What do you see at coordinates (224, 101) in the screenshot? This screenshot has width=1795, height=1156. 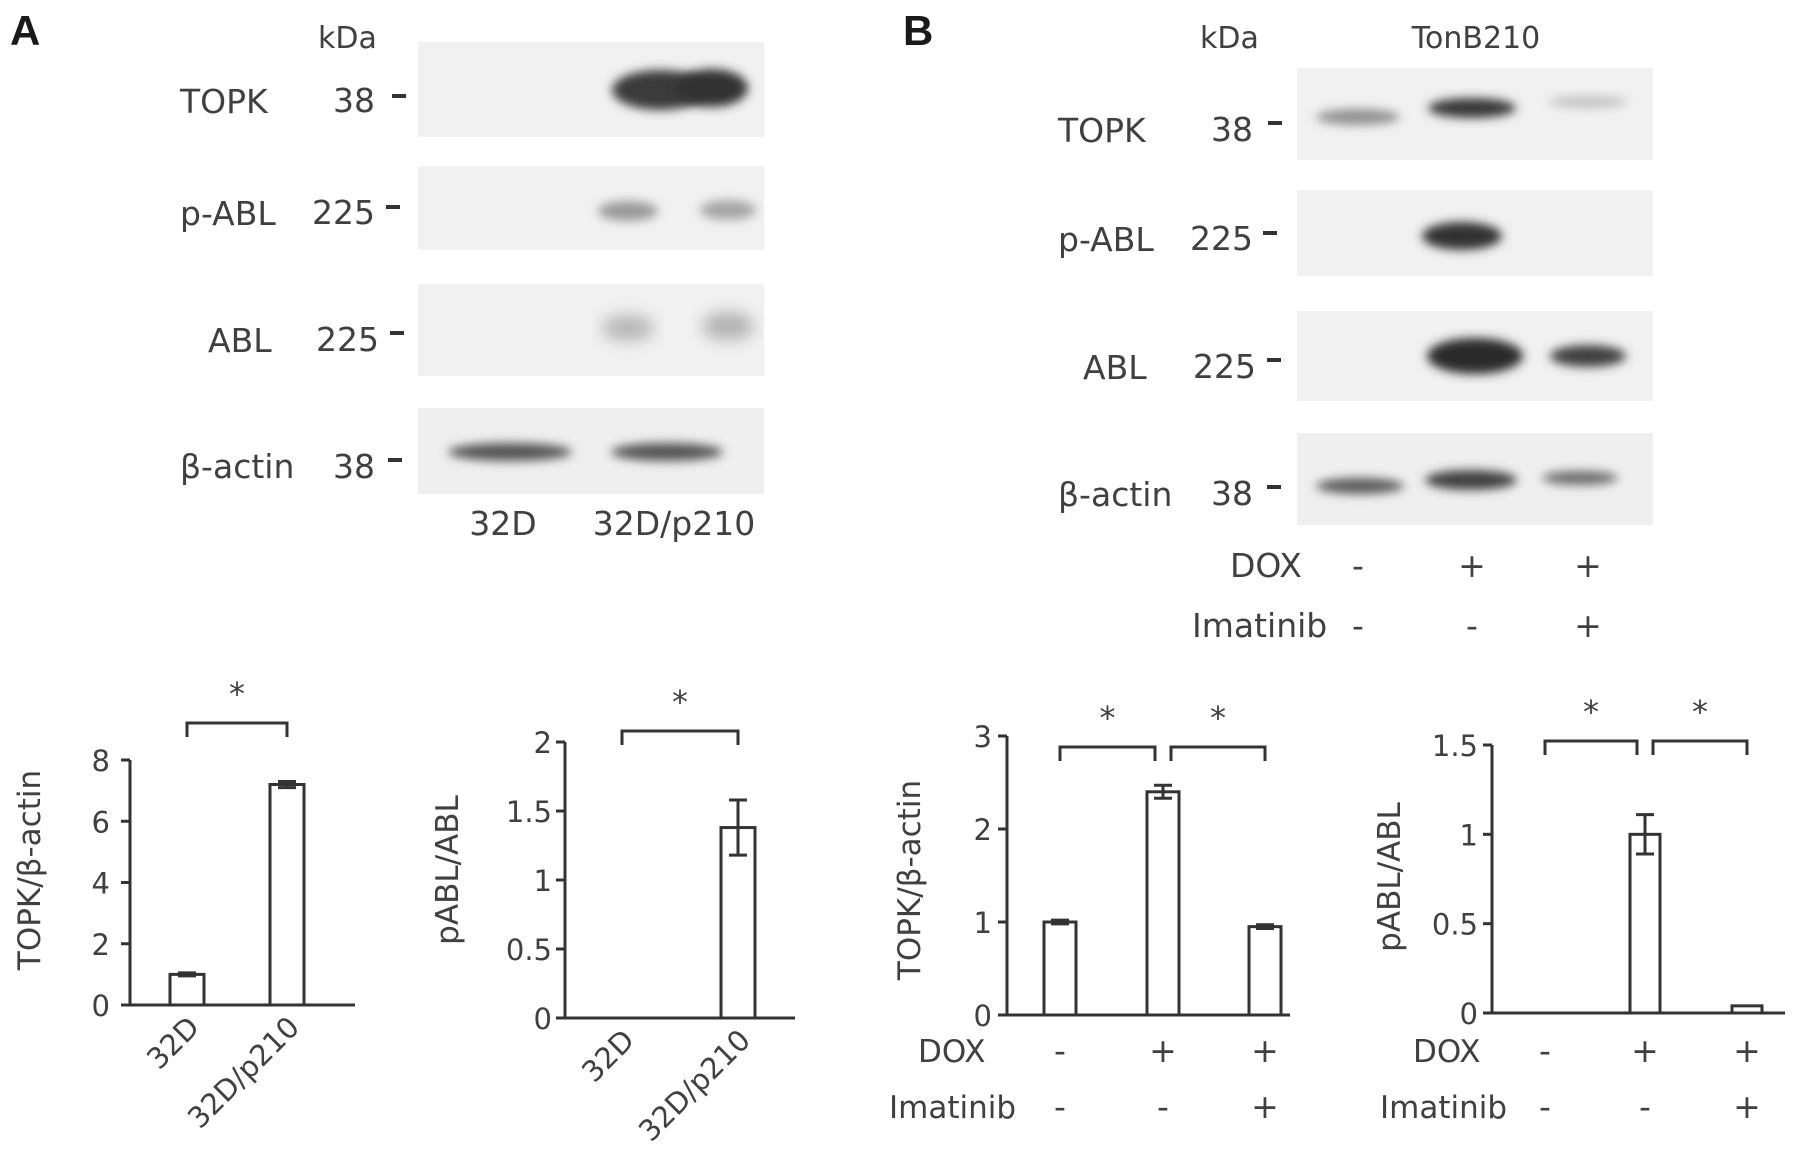 I see `panel-a-protein-label: TOPK` at bounding box center [224, 101].